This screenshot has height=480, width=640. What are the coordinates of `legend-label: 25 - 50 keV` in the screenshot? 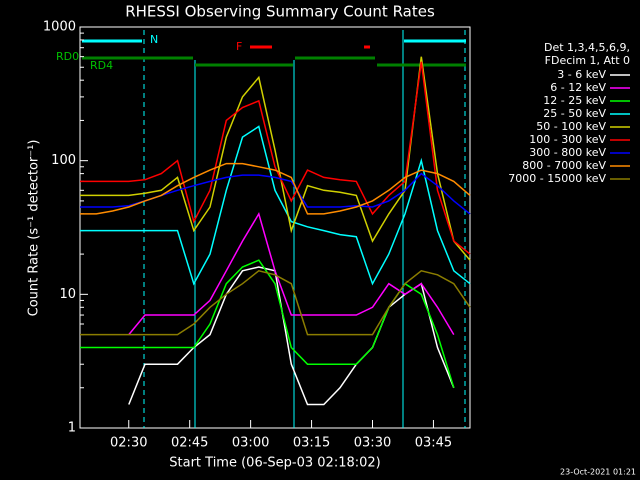 It's located at (574, 113).